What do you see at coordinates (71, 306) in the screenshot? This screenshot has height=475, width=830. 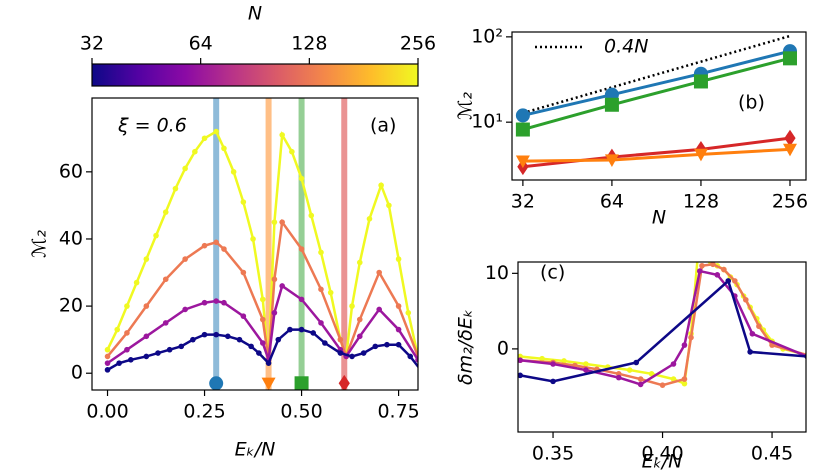 I see `y-tick-label: 20` at bounding box center [71, 306].